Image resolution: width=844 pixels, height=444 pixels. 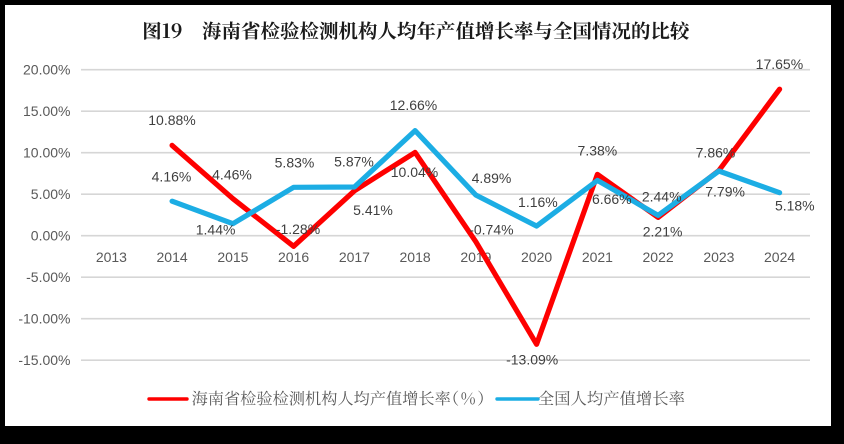 What do you see at coordinates (795, 206) in the screenshot?
I see `svg-text: 5.18%` at bounding box center [795, 206].